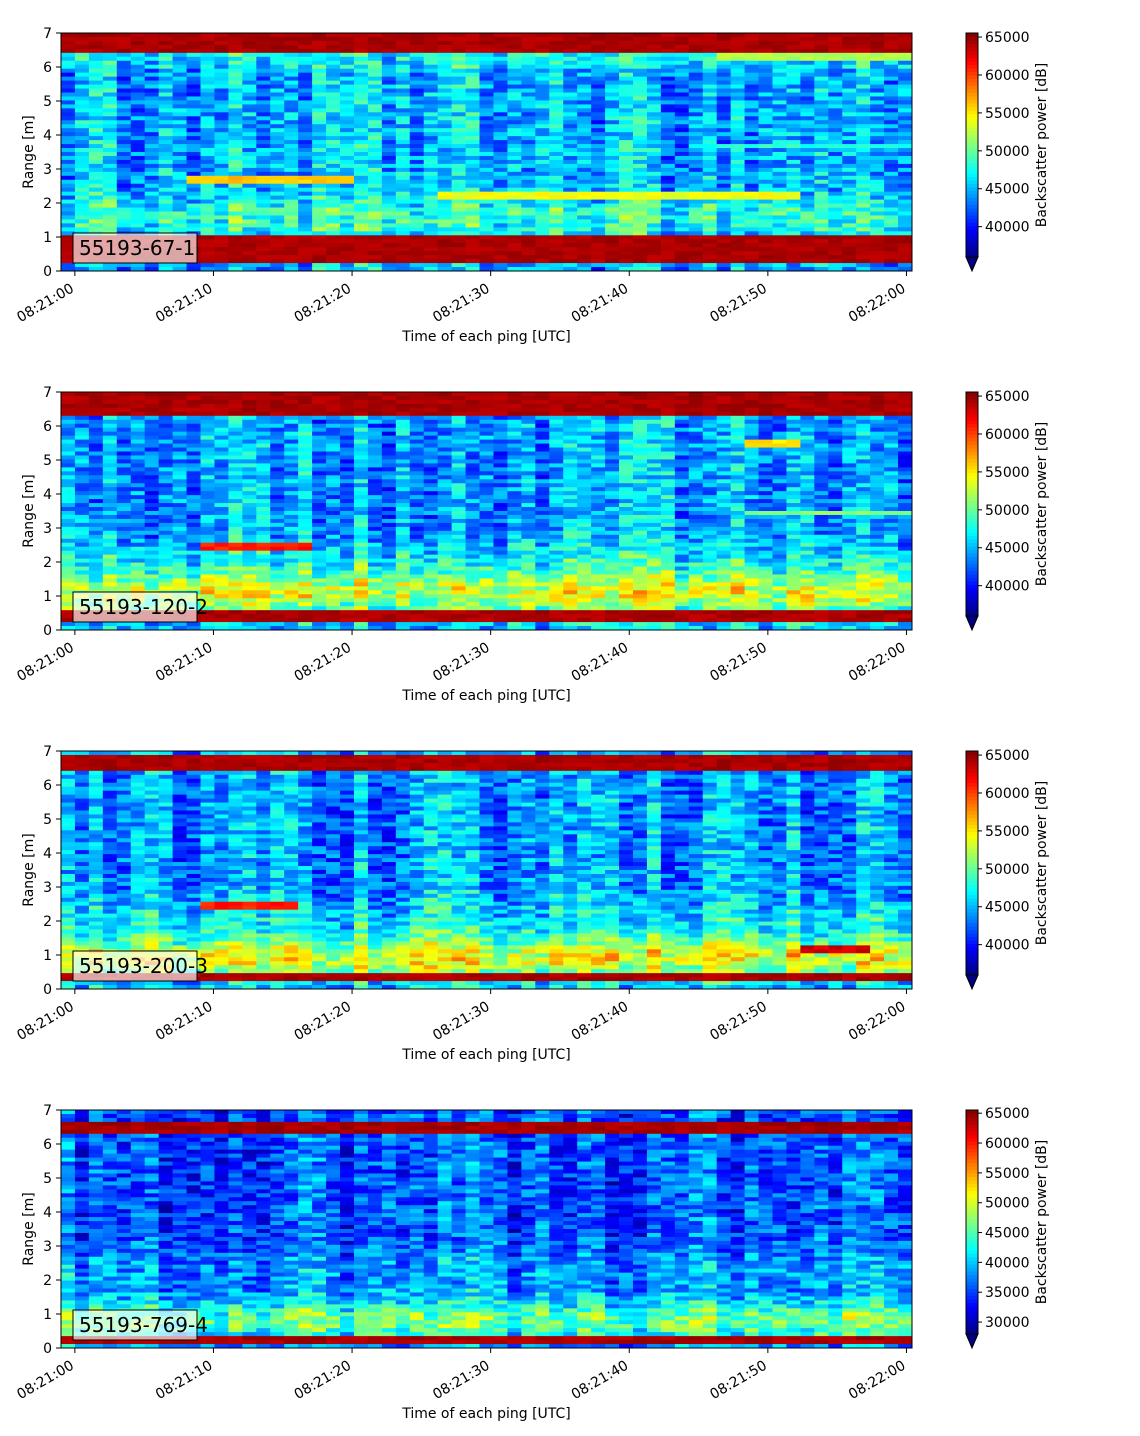 This screenshot has height=1436, width=1140. I want to click on colorbar-segment, so click(972, 49).